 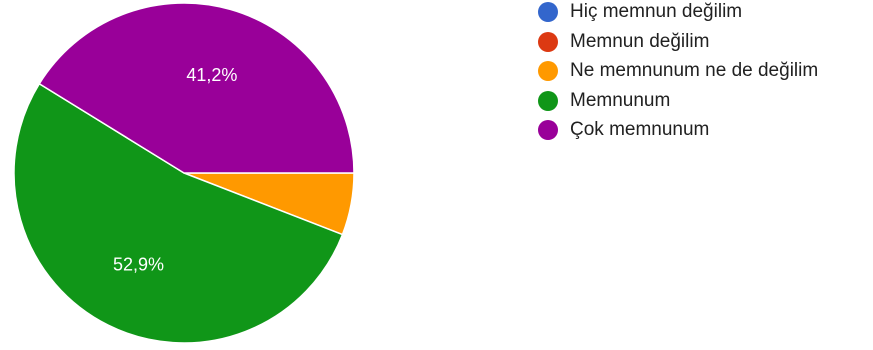 I want to click on legend-item-hic-memnun-degilim: Hiç memnun değilim, so click(x=678, y=11).